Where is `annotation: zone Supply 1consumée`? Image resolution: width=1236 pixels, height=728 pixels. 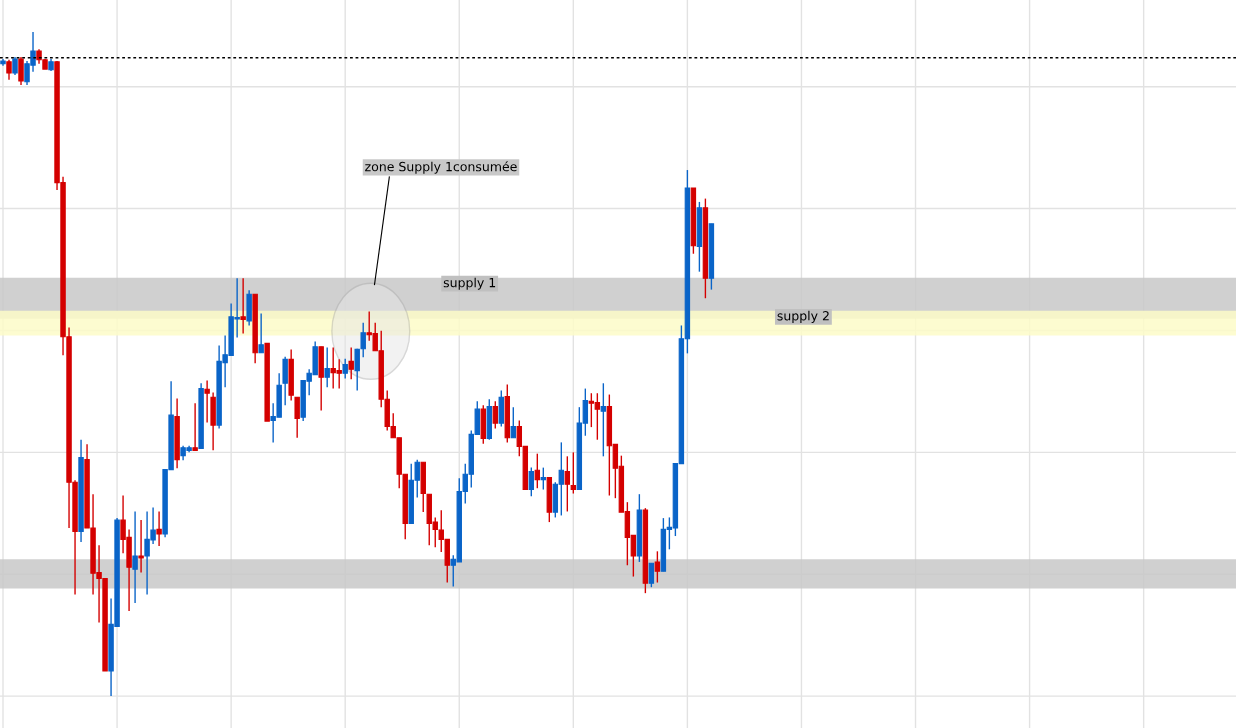 annotation: zone Supply 1consumée is located at coordinates (441, 167).